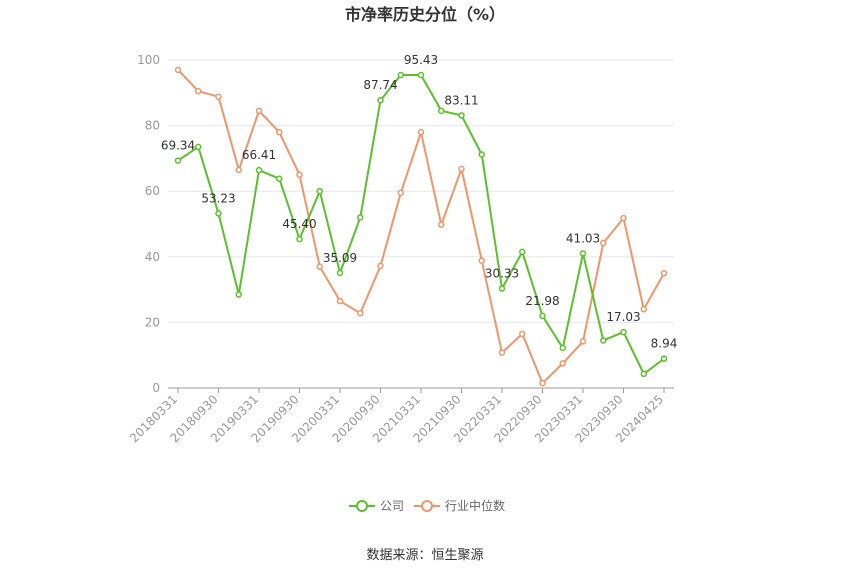 The image size is (850, 575). What do you see at coordinates (148, 60) in the screenshot?
I see `y-tick-label: 100` at bounding box center [148, 60].